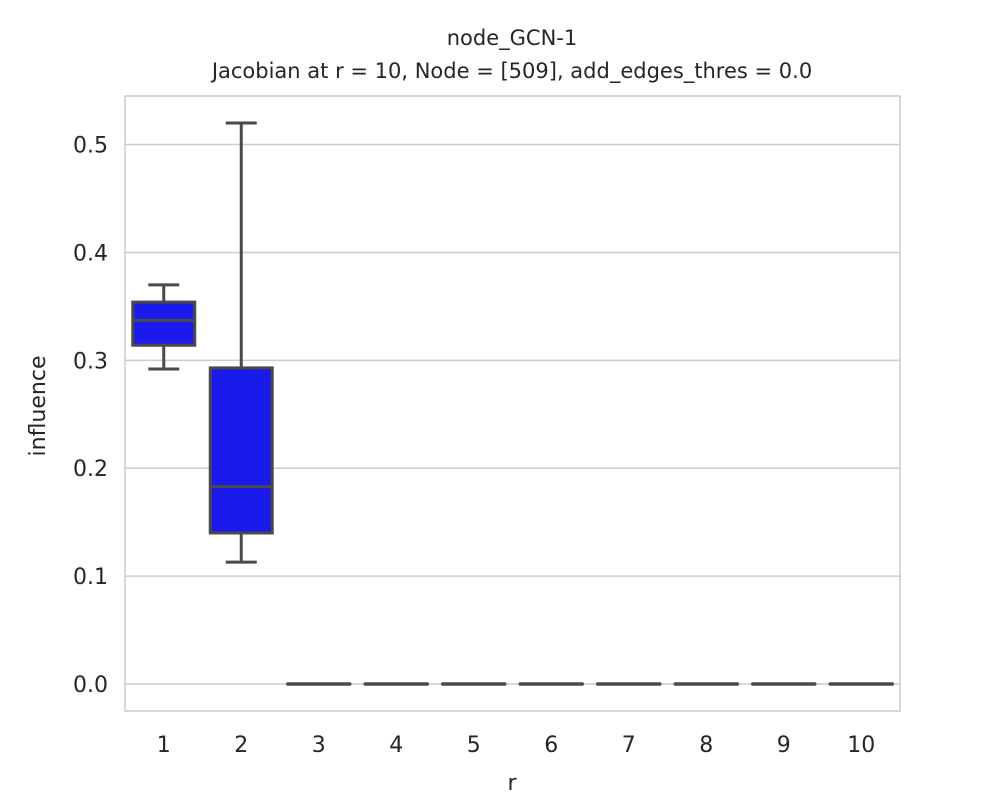  I want to click on x-tick-label: 9, so click(784, 745).